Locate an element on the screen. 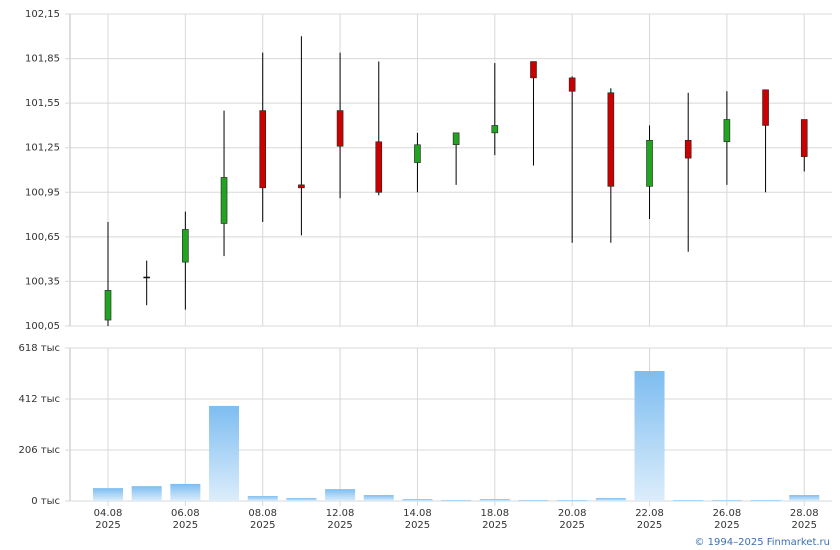  x-tick-label: 08.08 2025 is located at coordinates (262, 519).